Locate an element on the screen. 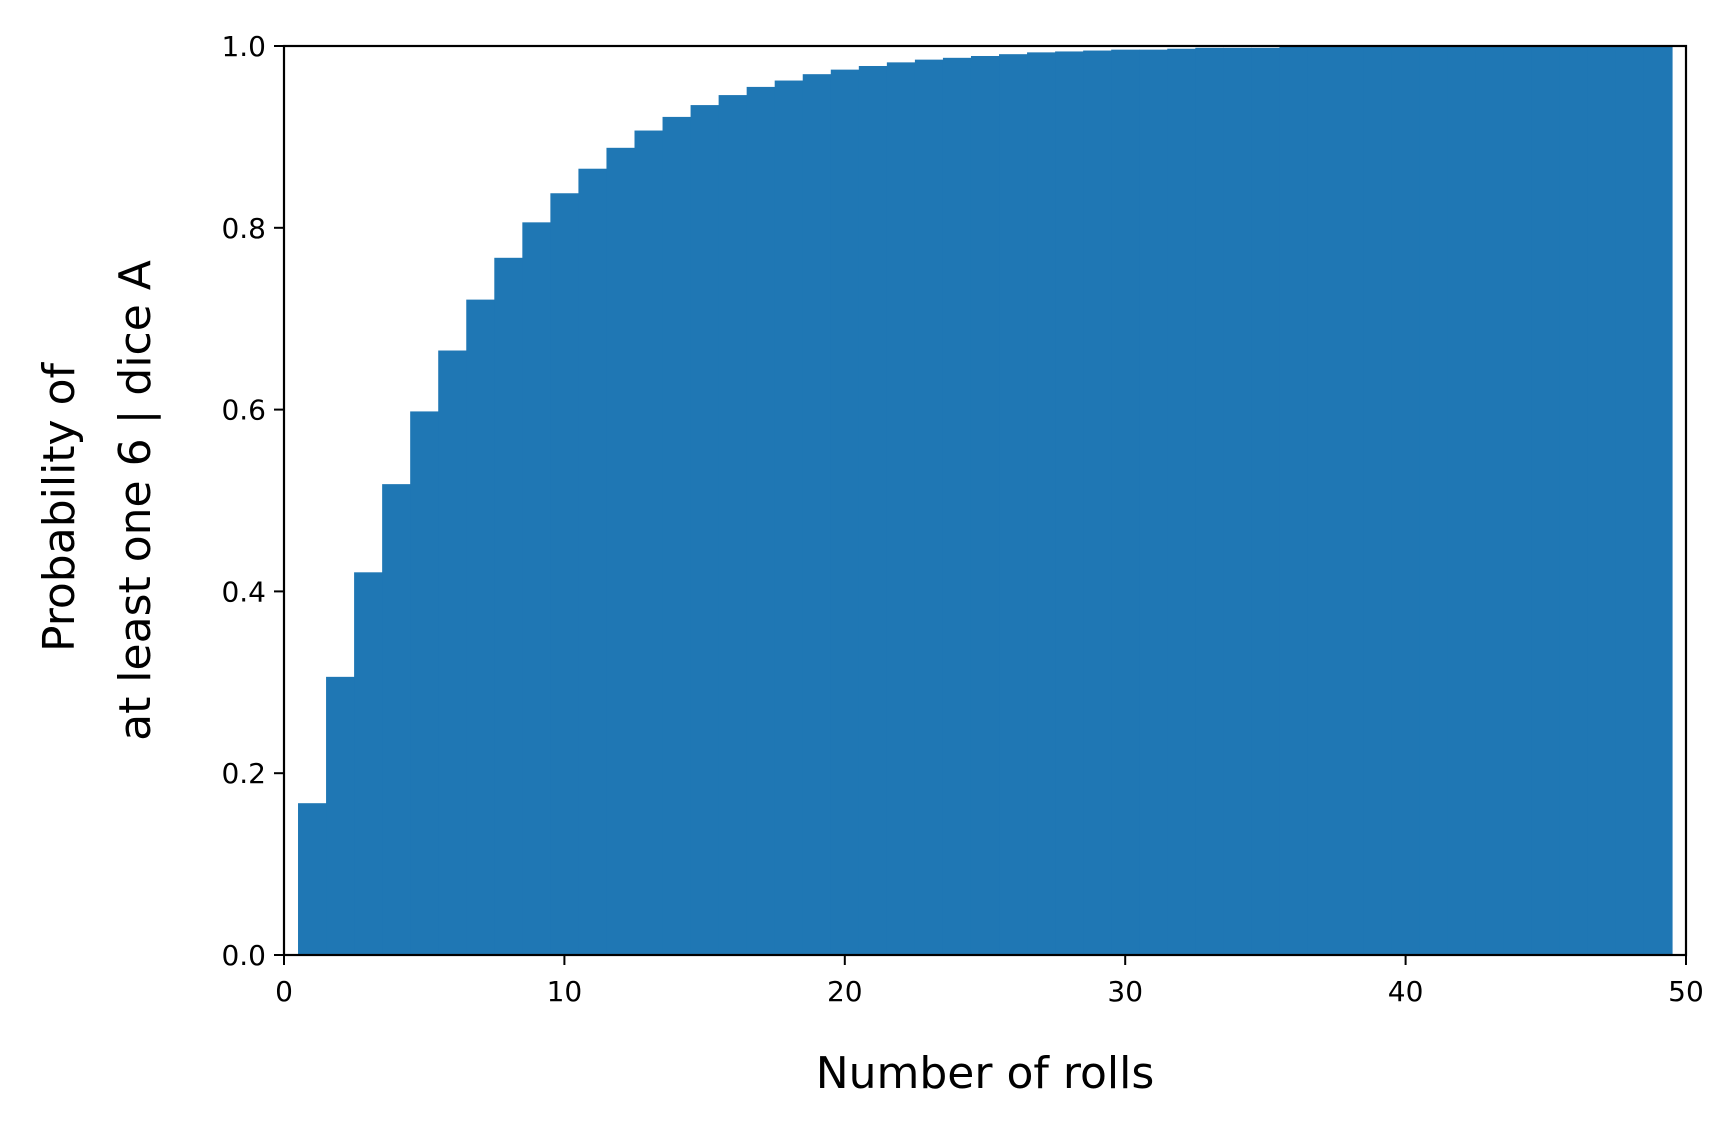  x-tick-label: 10 is located at coordinates (565, 991).